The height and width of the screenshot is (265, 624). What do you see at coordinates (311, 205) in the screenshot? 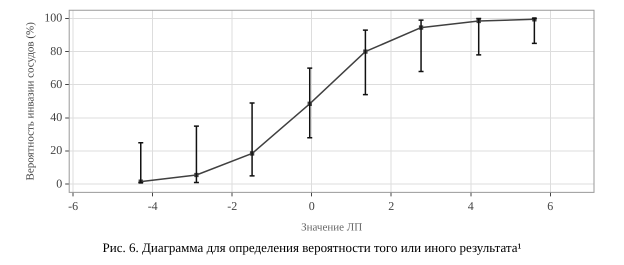
I see `x-tick-label: 0` at bounding box center [311, 205].